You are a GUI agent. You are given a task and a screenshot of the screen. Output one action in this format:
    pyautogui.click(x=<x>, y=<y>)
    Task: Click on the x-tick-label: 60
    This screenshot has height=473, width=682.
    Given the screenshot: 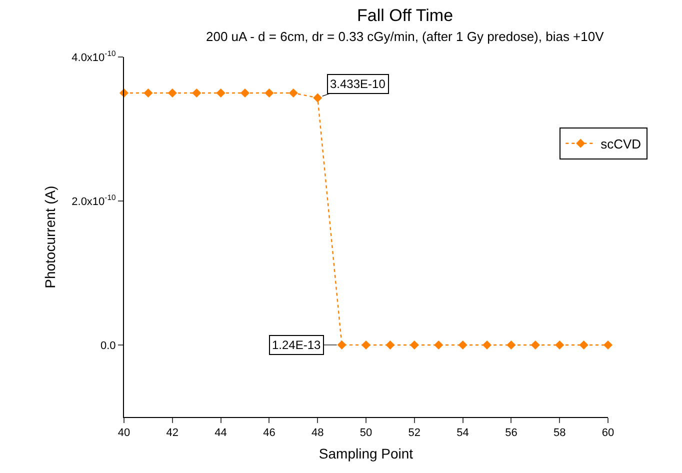 What is the action you would take?
    pyautogui.click(x=608, y=433)
    